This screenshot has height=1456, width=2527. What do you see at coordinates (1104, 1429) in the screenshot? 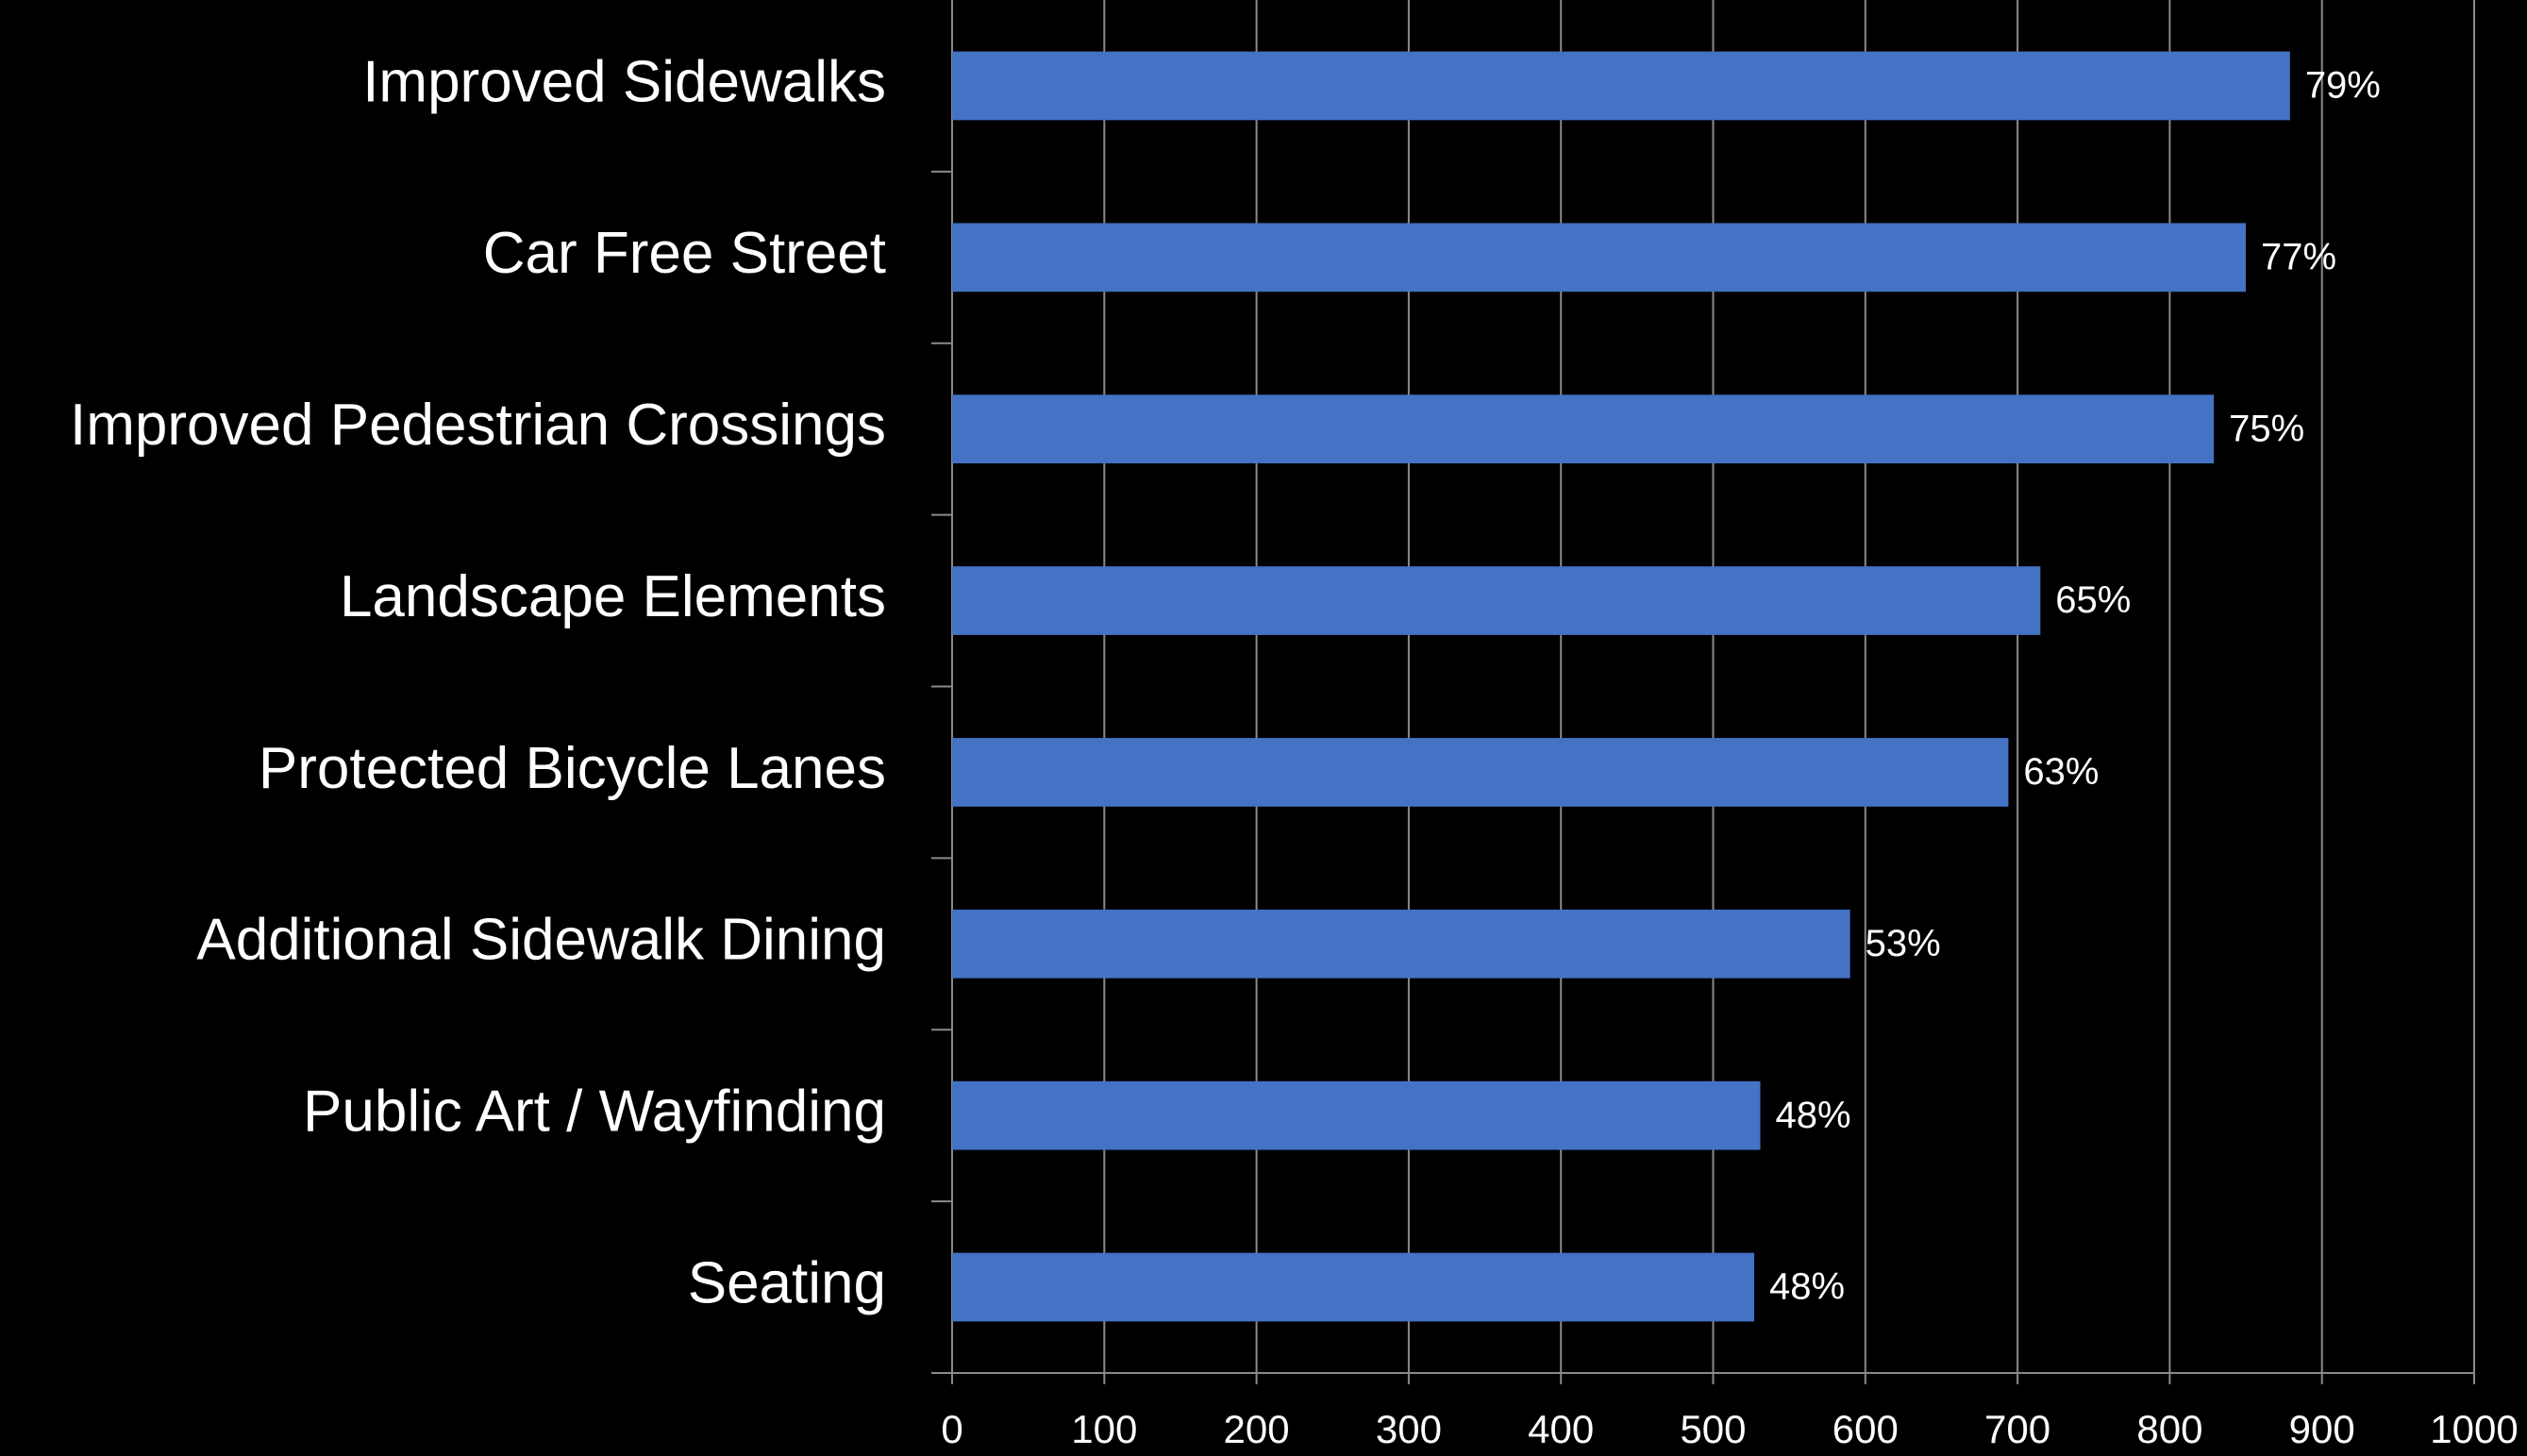
I see `x-tick-label: 100` at bounding box center [1104, 1429].